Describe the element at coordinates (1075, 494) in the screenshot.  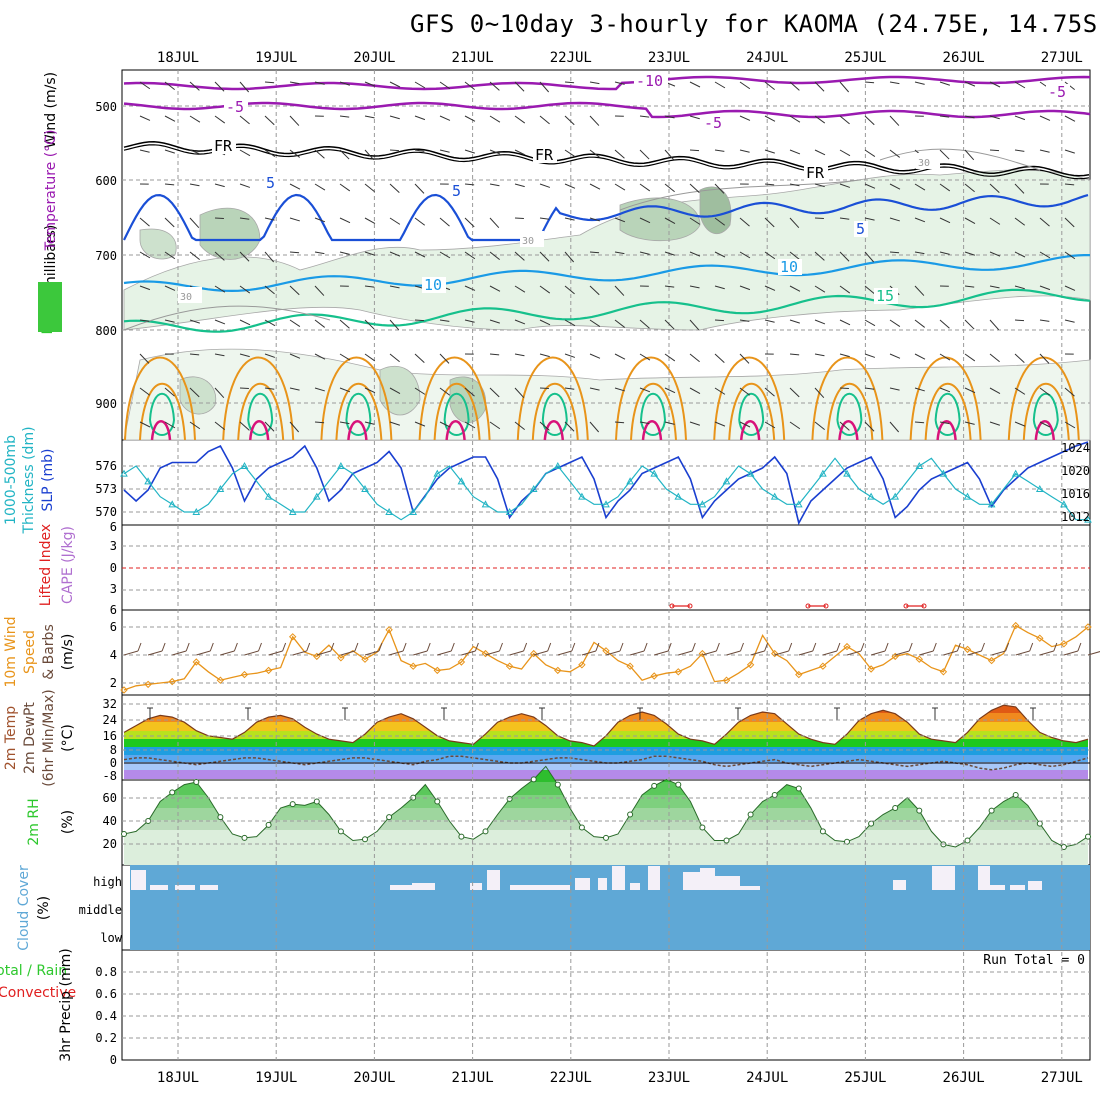
I see `slp-tick: 1016` at that location.